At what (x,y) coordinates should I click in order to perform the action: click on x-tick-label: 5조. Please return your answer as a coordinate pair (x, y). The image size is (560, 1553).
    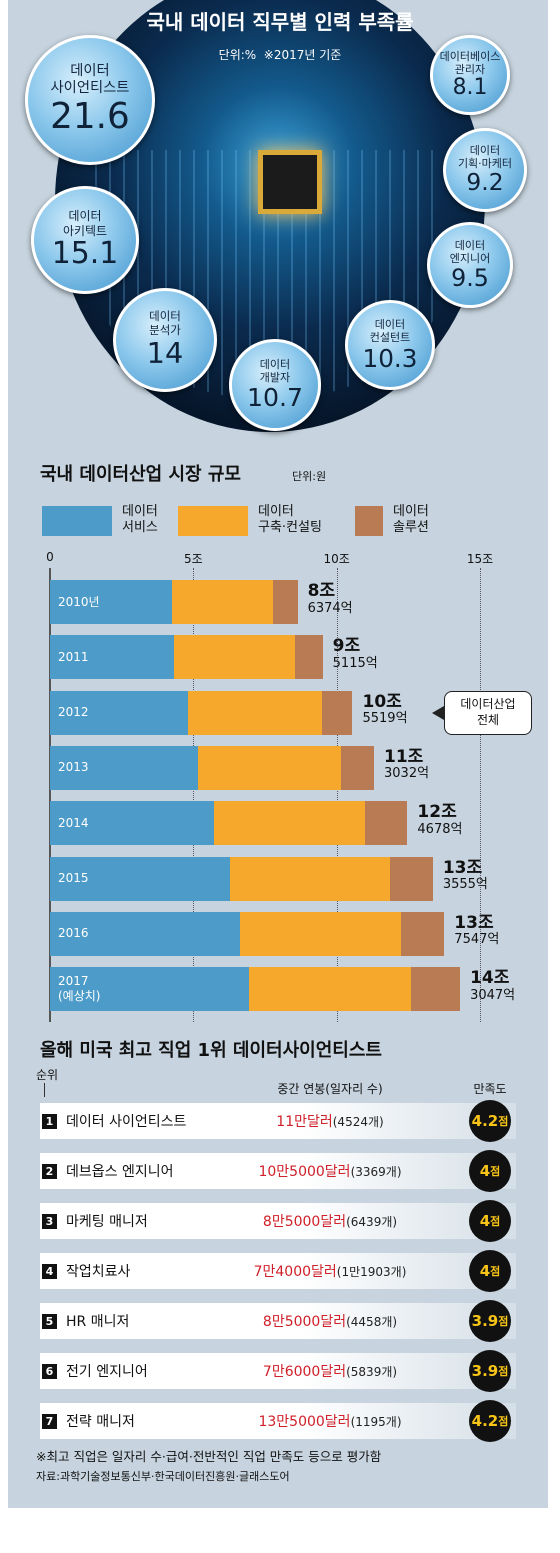
    Looking at the image, I should click on (193, 559).